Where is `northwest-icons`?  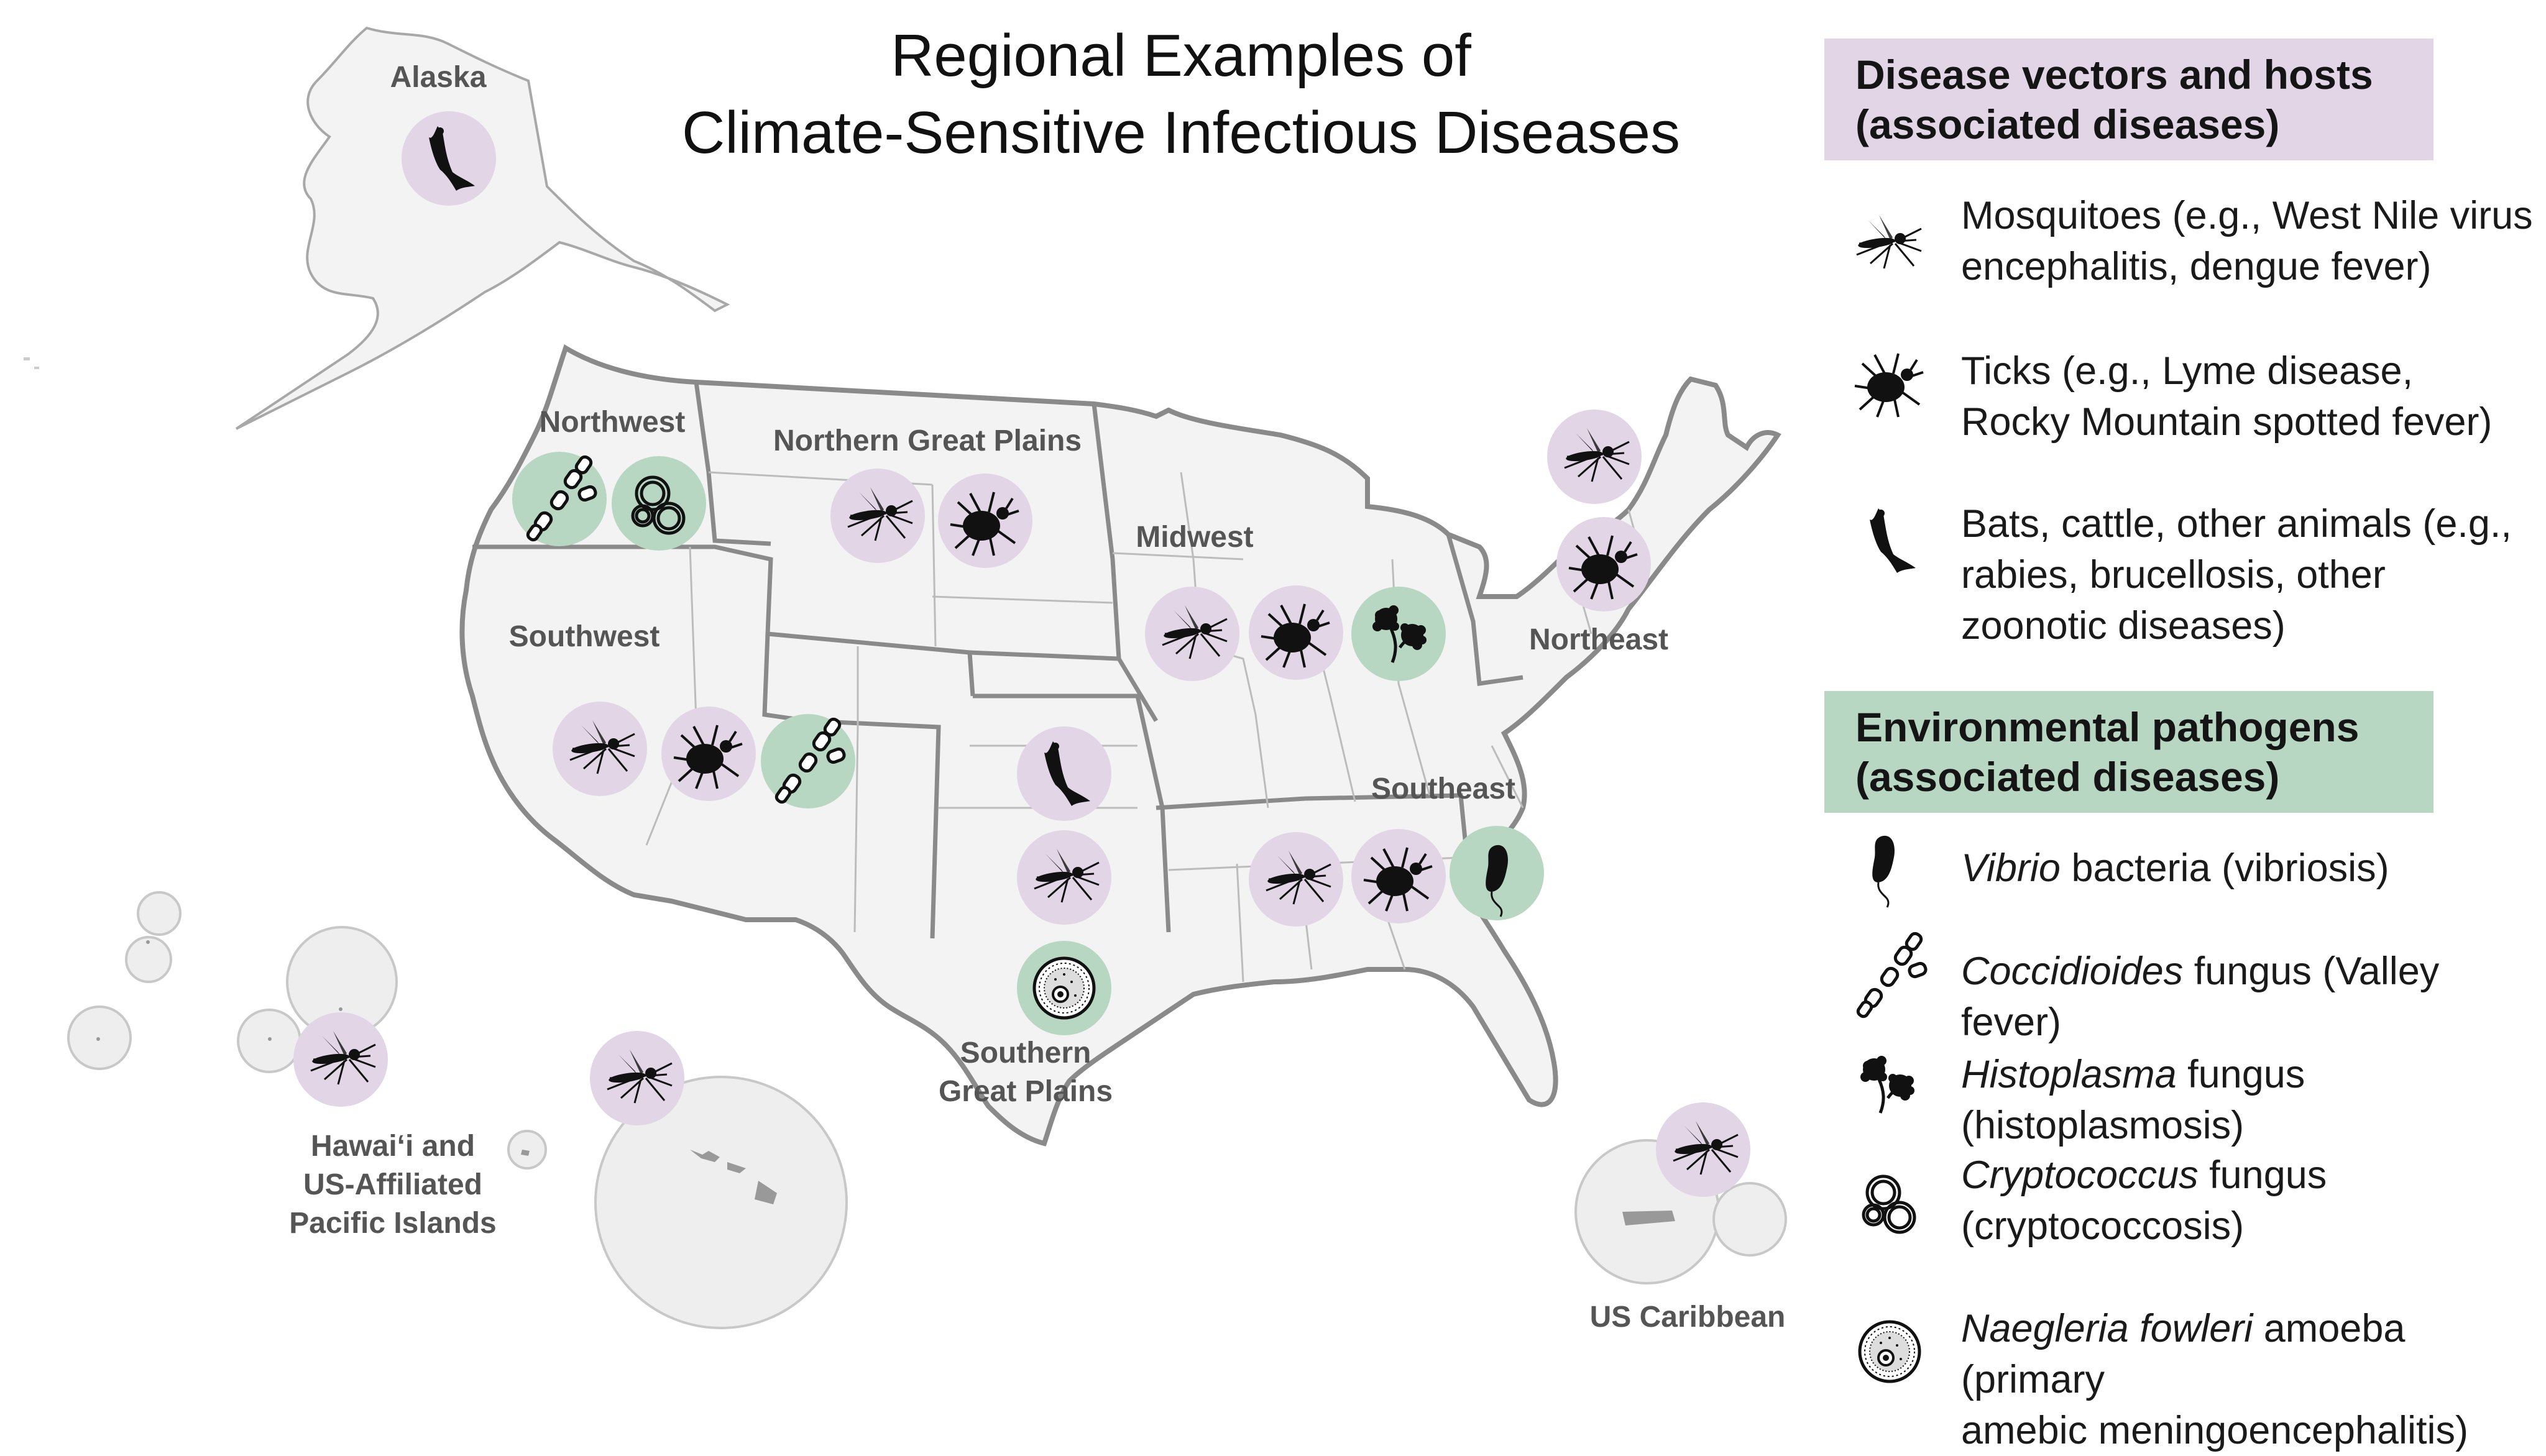 northwest-icons is located at coordinates (609, 501).